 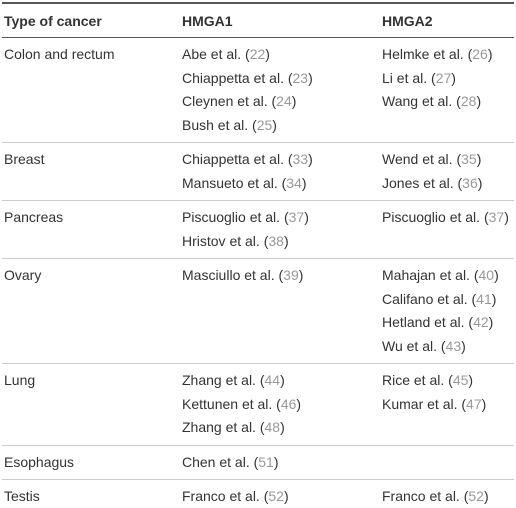 What do you see at coordinates (247, 159) in the screenshot?
I see `citation: Chiappetta et al. (33)` at bounding box center [247, 159].